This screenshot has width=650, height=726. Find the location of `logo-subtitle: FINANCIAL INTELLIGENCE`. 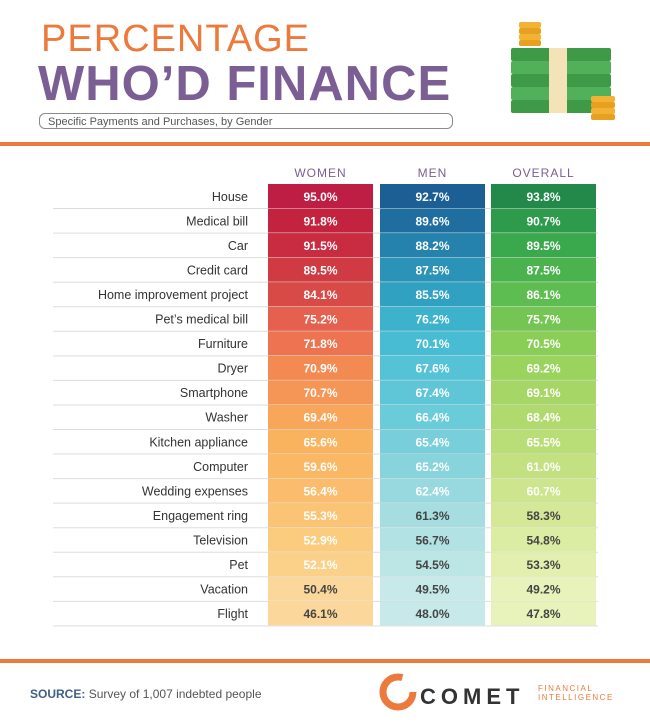

logo-subtitle: FINANCIAL INTELLIGENCE is located at coordinates (583, 693).